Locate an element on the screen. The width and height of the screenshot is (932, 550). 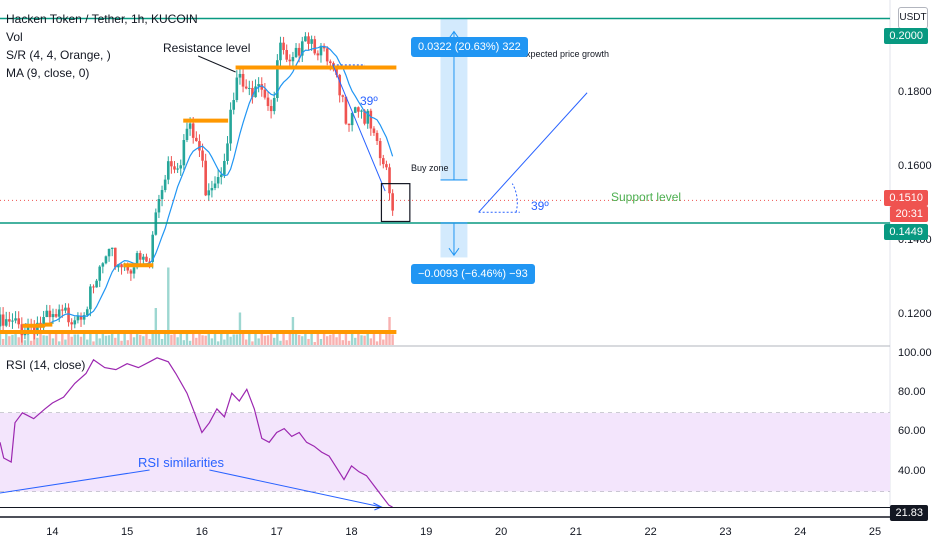
indicator-ma: MA (9, close, 0) is located at coordinates (48, 73).